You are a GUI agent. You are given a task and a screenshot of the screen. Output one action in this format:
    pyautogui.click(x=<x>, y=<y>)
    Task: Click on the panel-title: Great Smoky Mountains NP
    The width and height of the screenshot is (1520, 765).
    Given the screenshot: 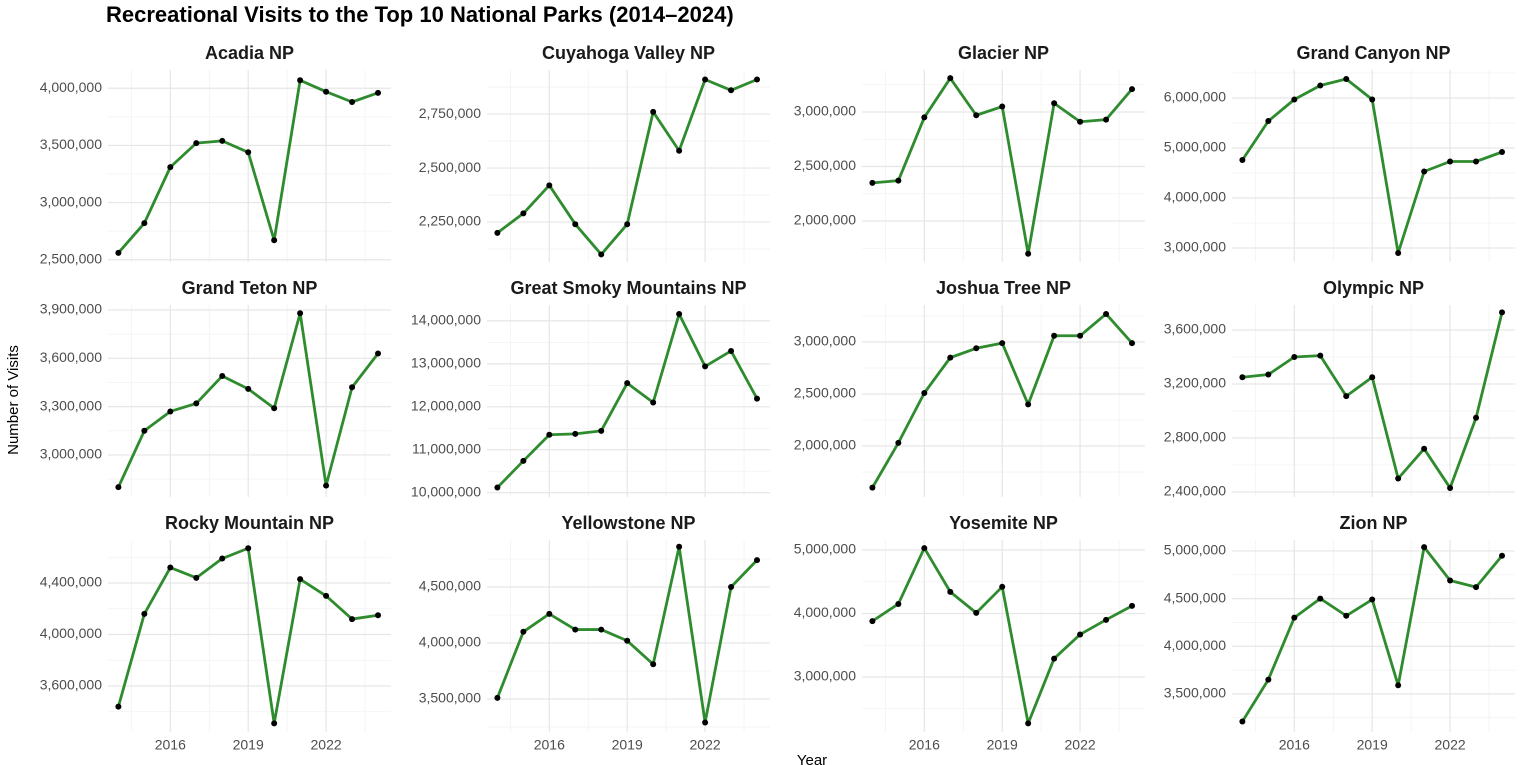 What is the action you would take?
    pyautogui.click(x=628, y=288)
    